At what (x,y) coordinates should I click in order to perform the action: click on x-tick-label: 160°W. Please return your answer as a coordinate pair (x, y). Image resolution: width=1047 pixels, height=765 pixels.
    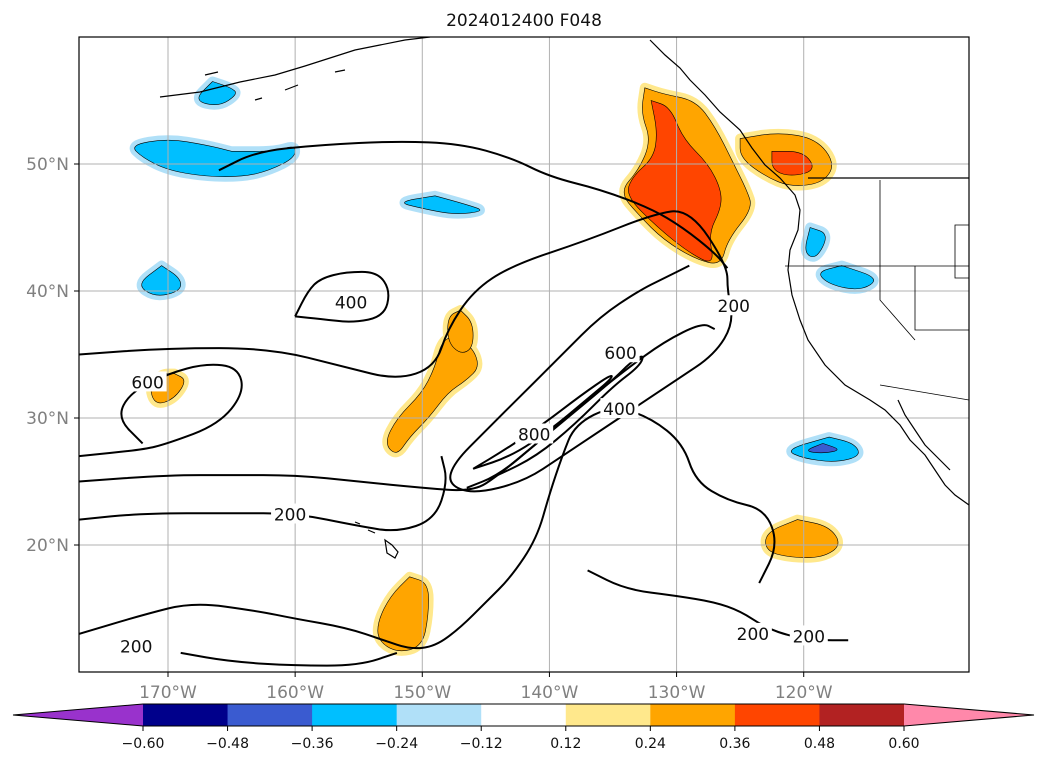
    Looking at the image, I should click on (295, 693).